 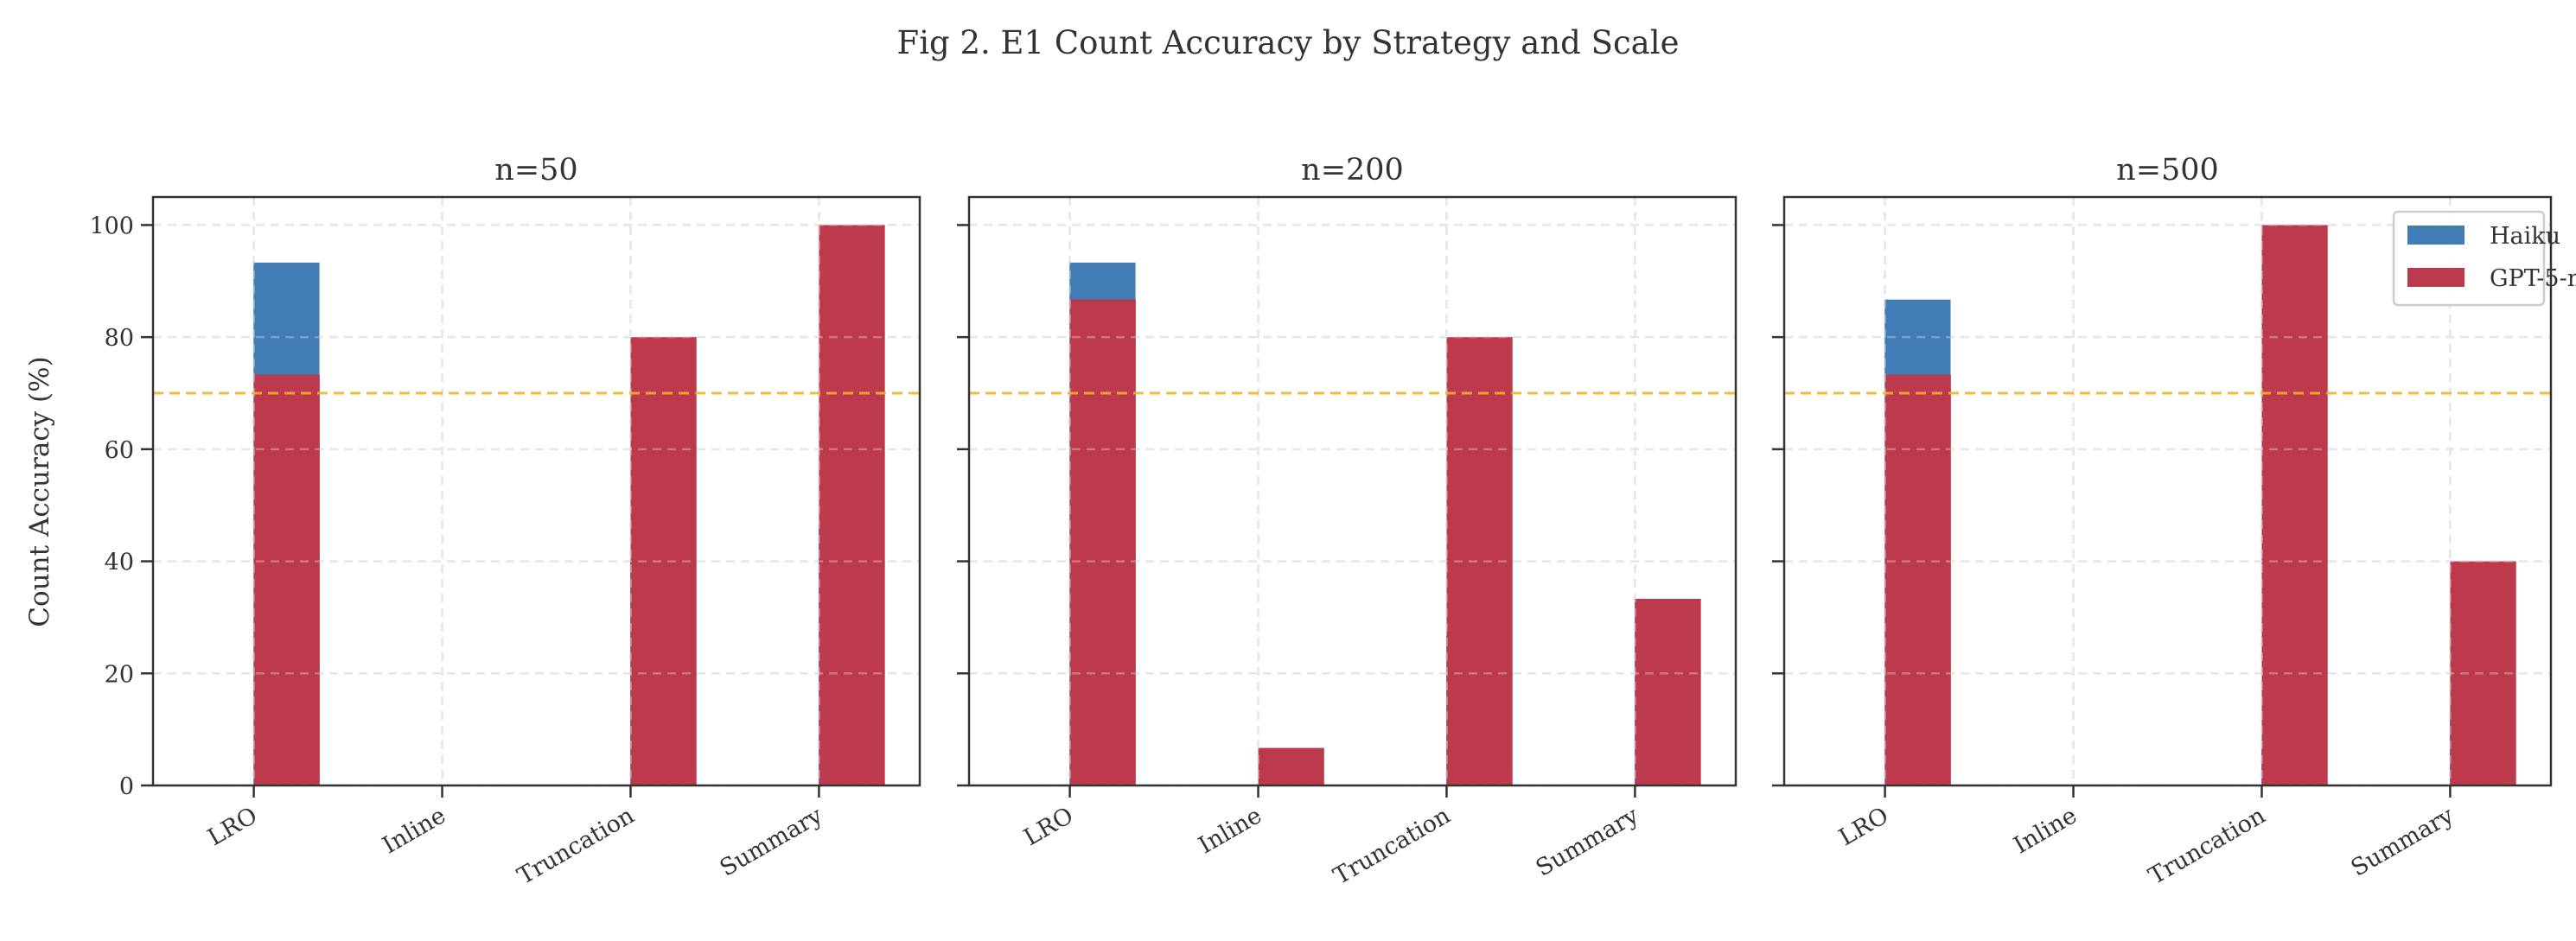 I want to click on legend-label: GPT-5-mini, so click(x=2533, y=278).